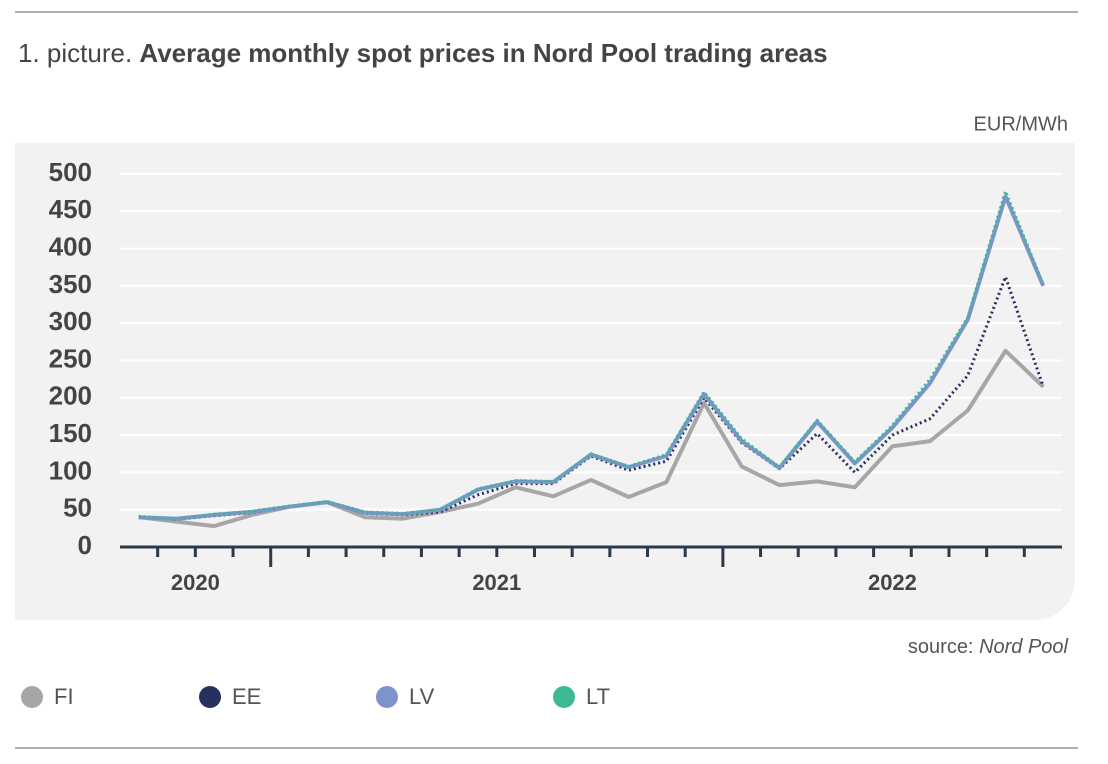  Describe the element at coordinates (70, 321) in the screenshot. I see `y-tick-label: 300` at that location.